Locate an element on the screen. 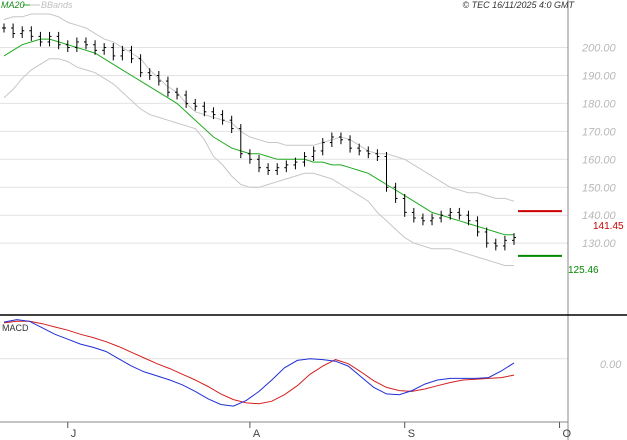 The width and height of the screenshot is (627, 440). ma20-legend-label: MA20 is located at coordinates (13, 5).